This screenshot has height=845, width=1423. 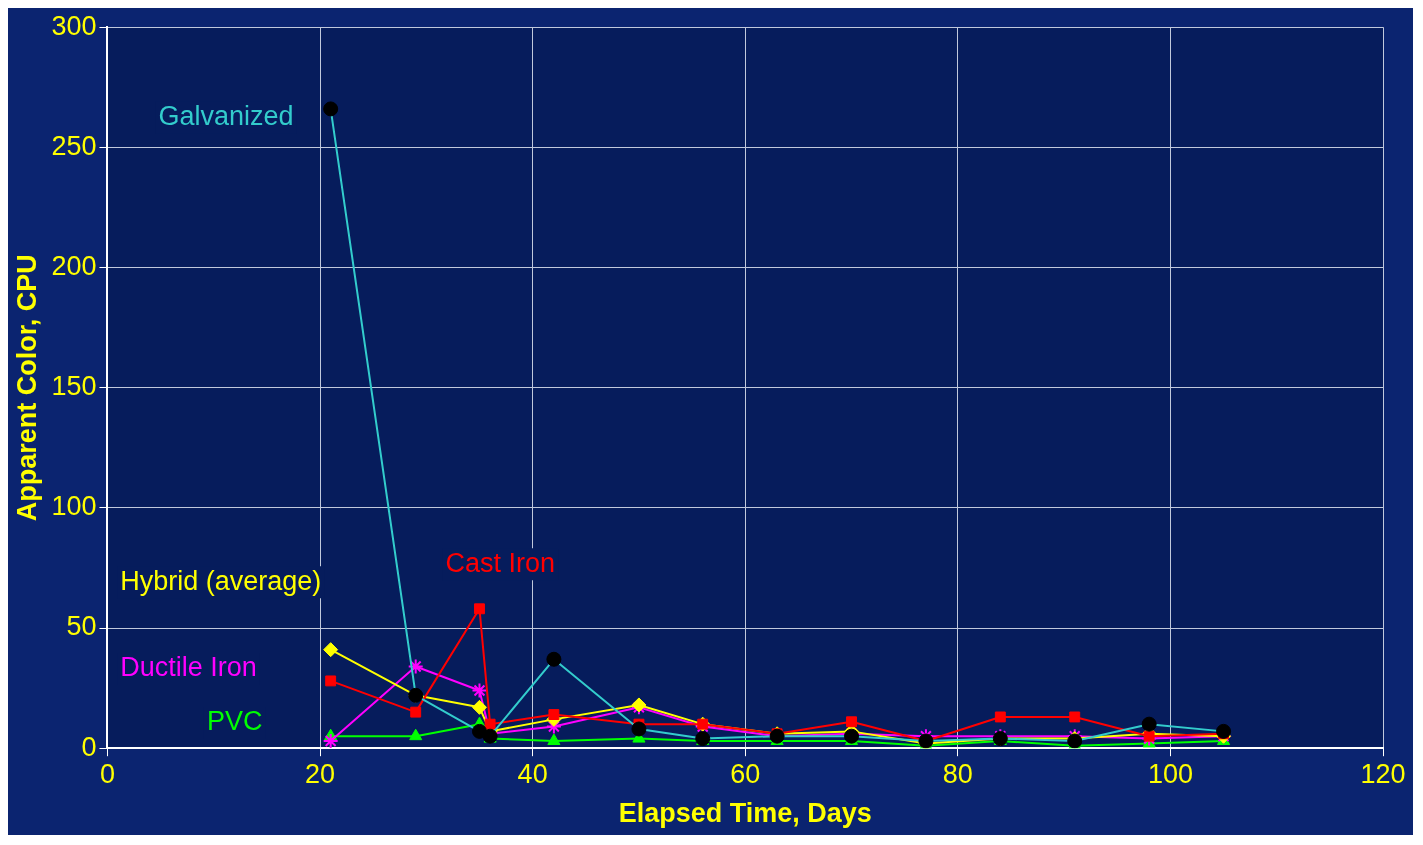 What do you see at coordinates (1170, 773) in the screenshot?
I see `x-tick-label: 100` at bounding box center [1170, 773].